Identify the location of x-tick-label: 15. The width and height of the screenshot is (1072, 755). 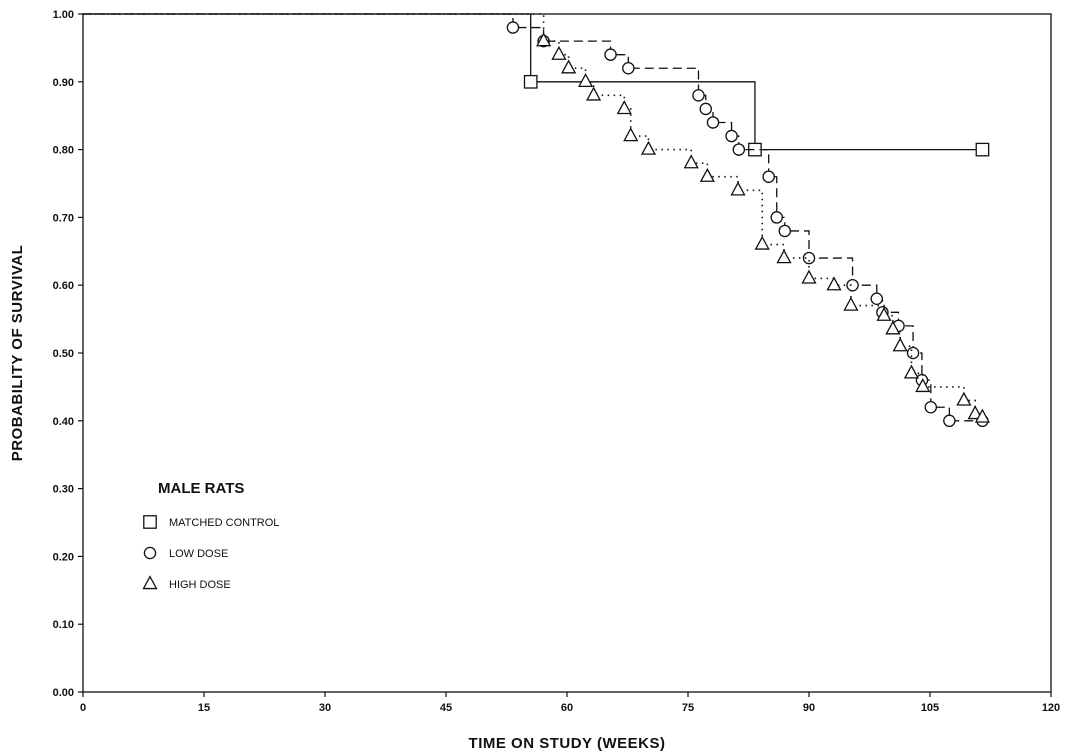
(204, 708).